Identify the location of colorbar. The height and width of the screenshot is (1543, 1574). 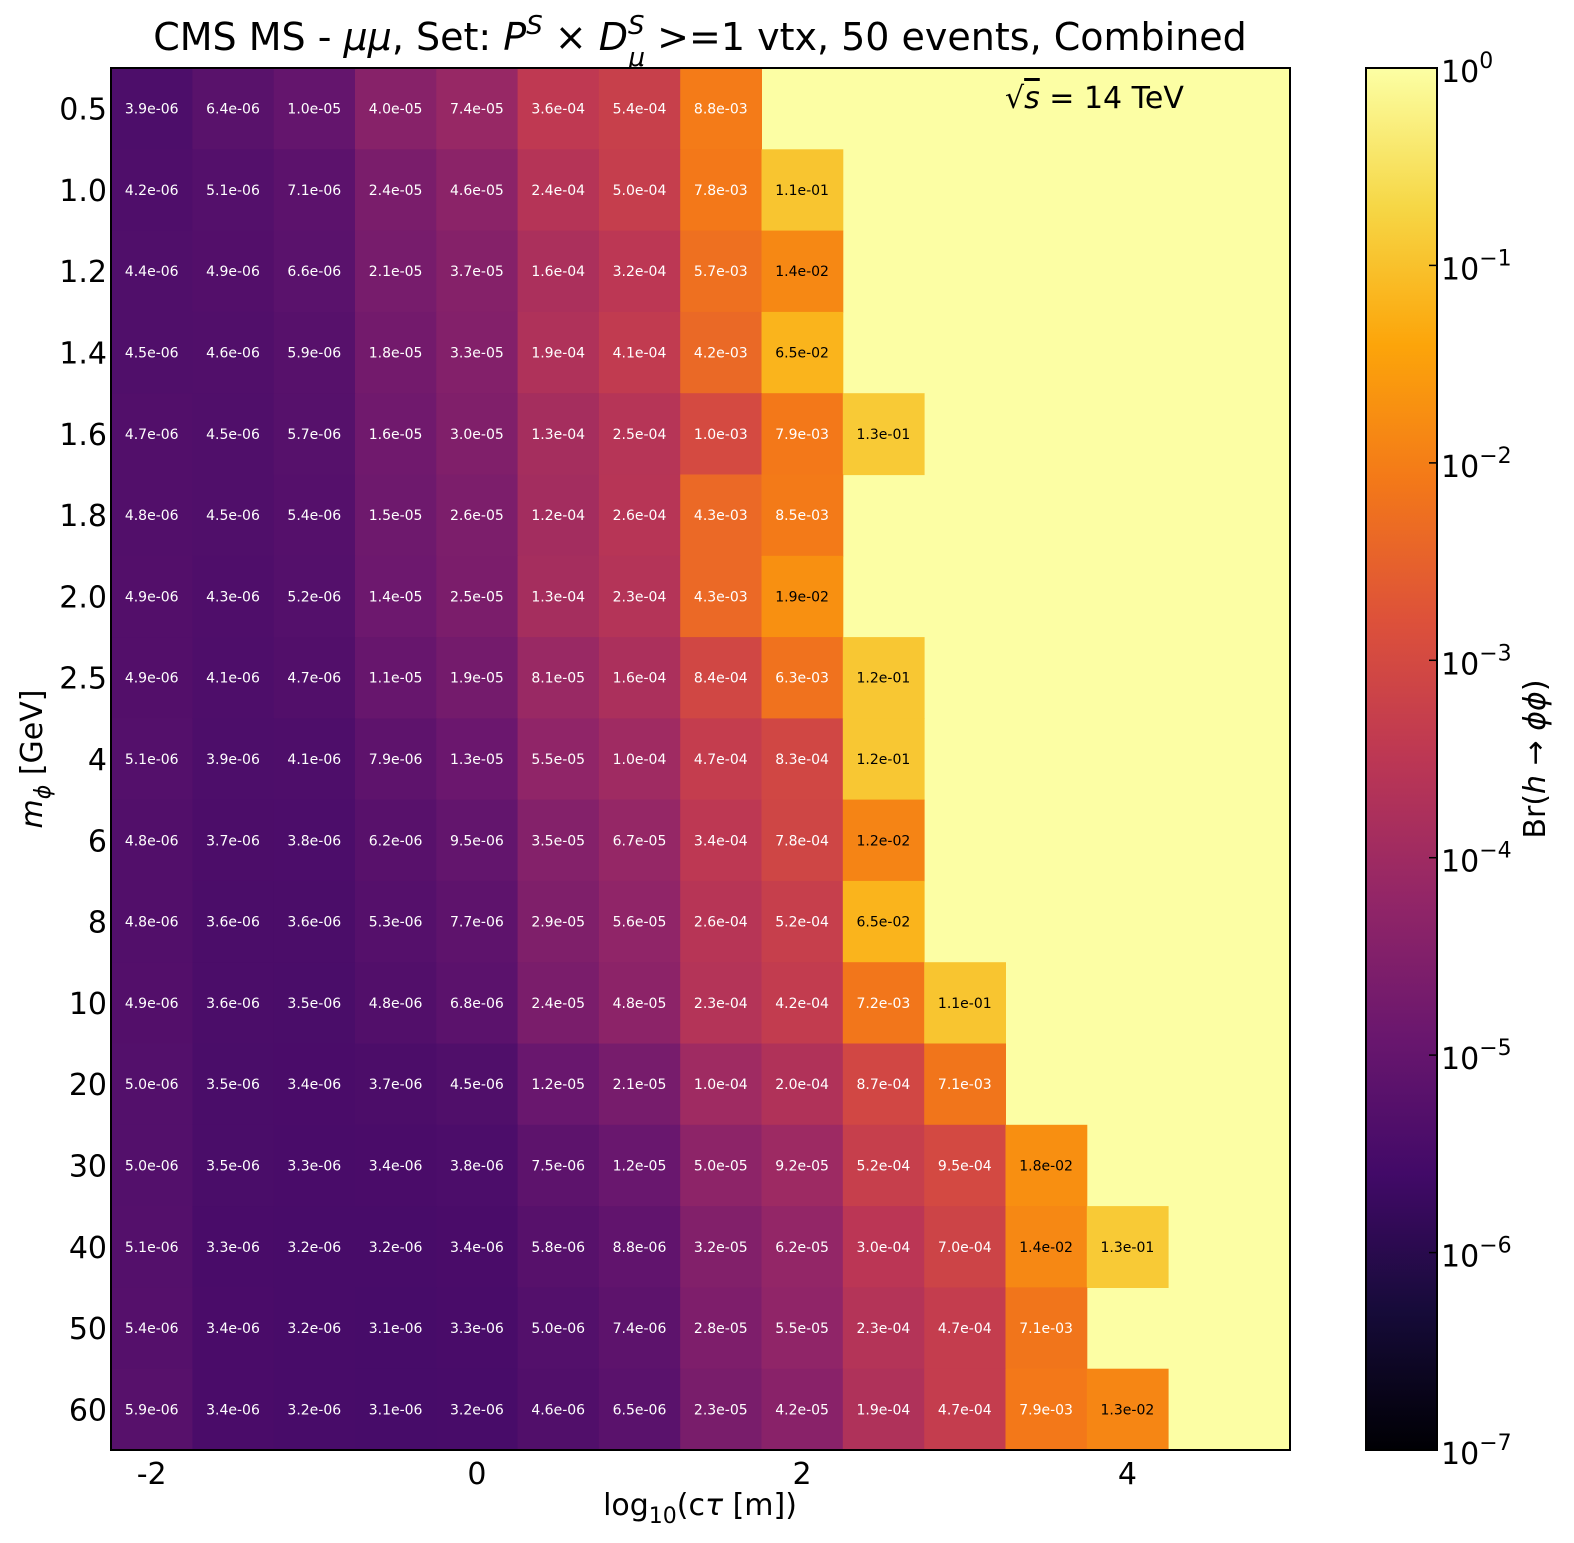
(1401, 759).